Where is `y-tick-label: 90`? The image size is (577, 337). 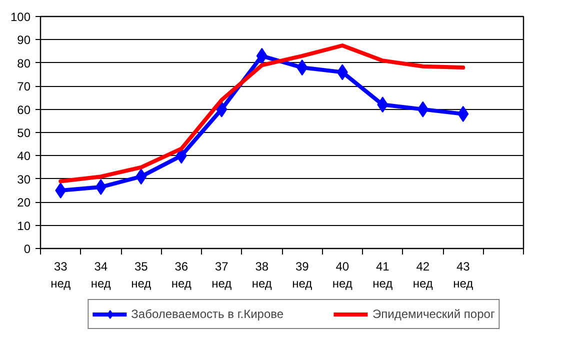
y-tick-label: 90 is located at coordinates (24, 40).